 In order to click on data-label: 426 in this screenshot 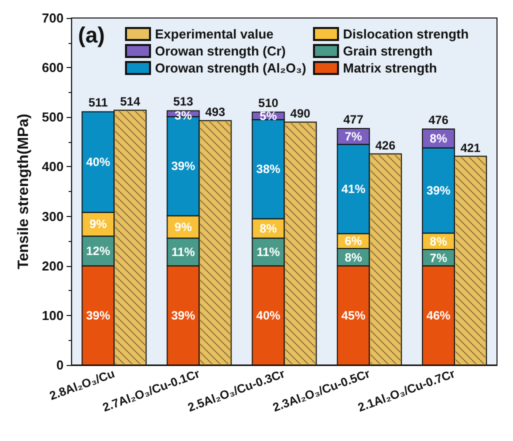, I will do `click(385, 145)`.